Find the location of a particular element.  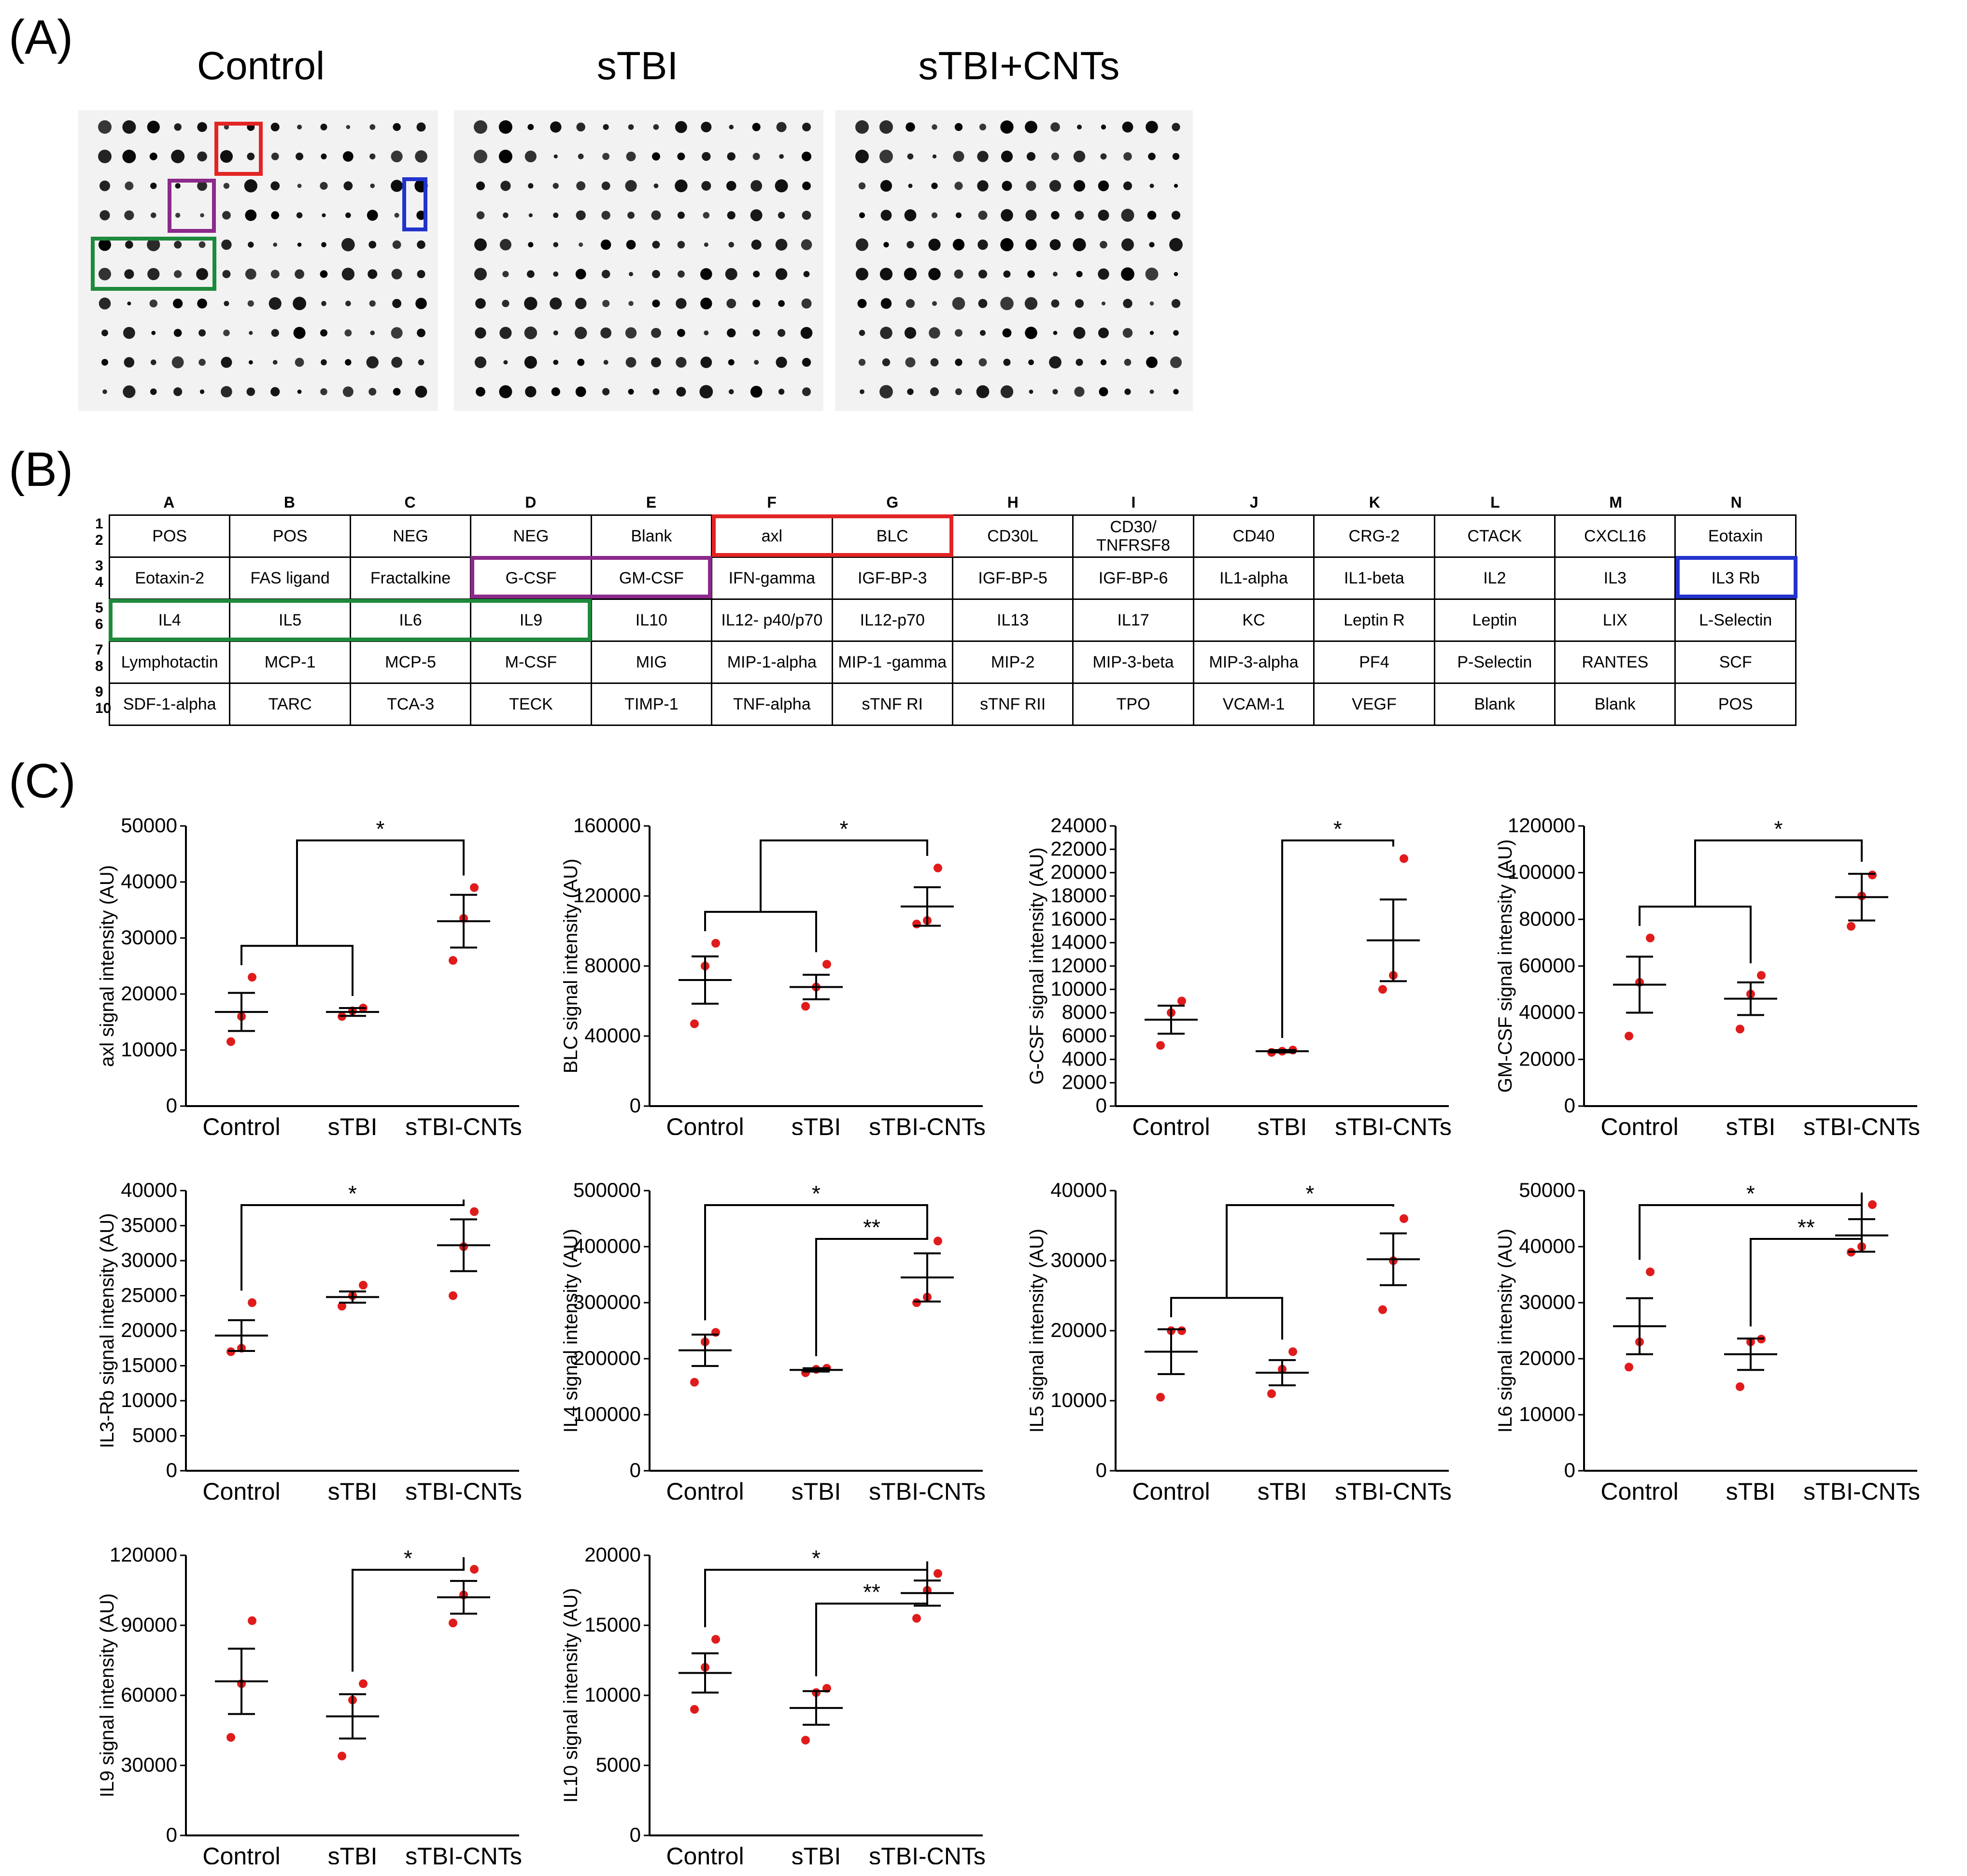

array-cell: GM-CSF is located at coordinates (651, 578).